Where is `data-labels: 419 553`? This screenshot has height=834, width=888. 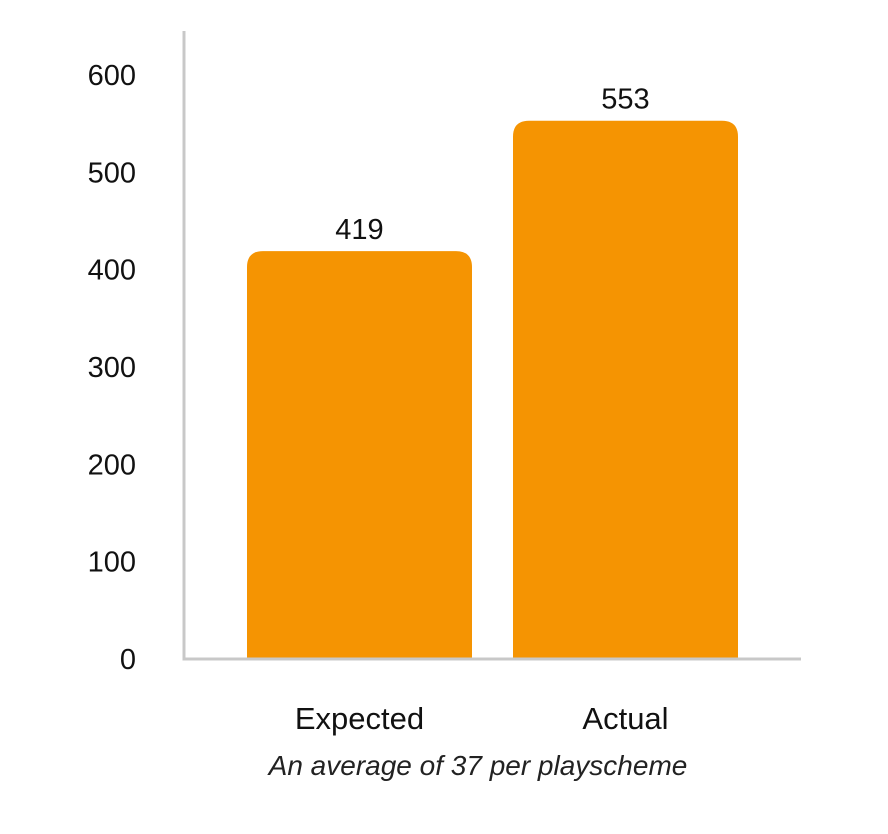
data-labels: 419 553 is located at coordinates (492, 165).